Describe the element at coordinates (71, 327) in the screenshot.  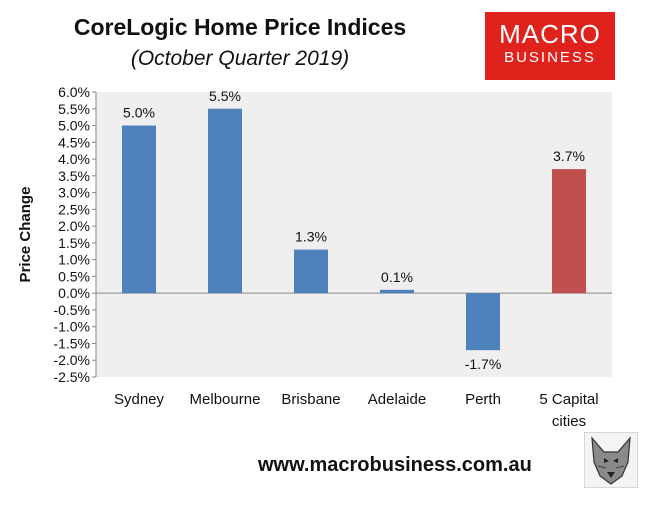
I see `y-tick-label: -1.0%` at that location.